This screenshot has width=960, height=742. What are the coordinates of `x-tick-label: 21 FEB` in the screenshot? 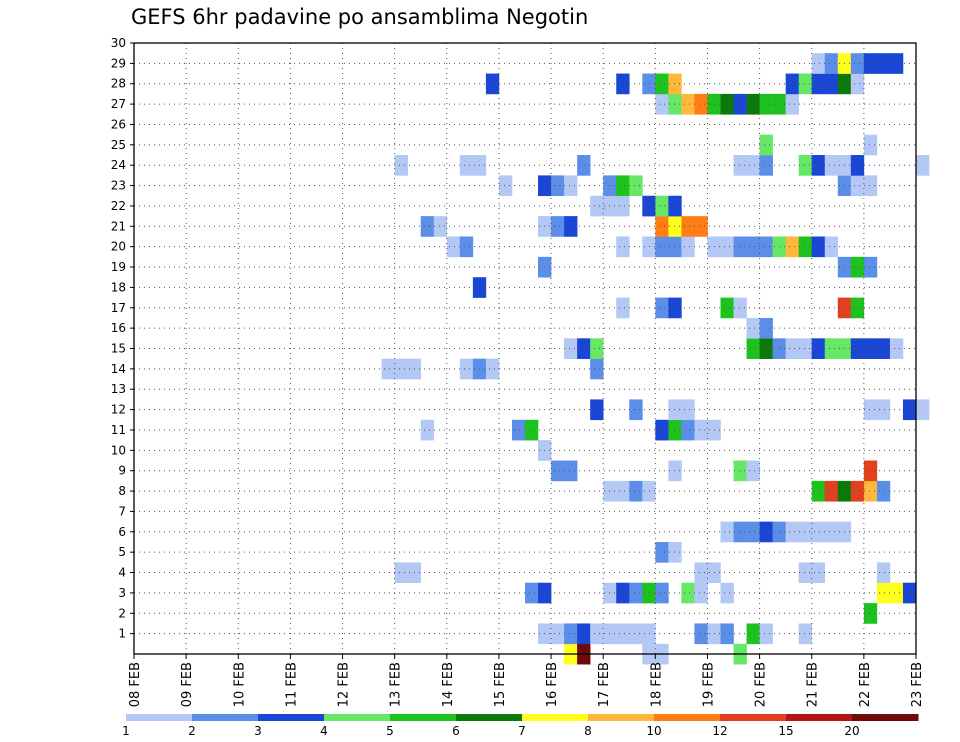 It's located at (813, 684).